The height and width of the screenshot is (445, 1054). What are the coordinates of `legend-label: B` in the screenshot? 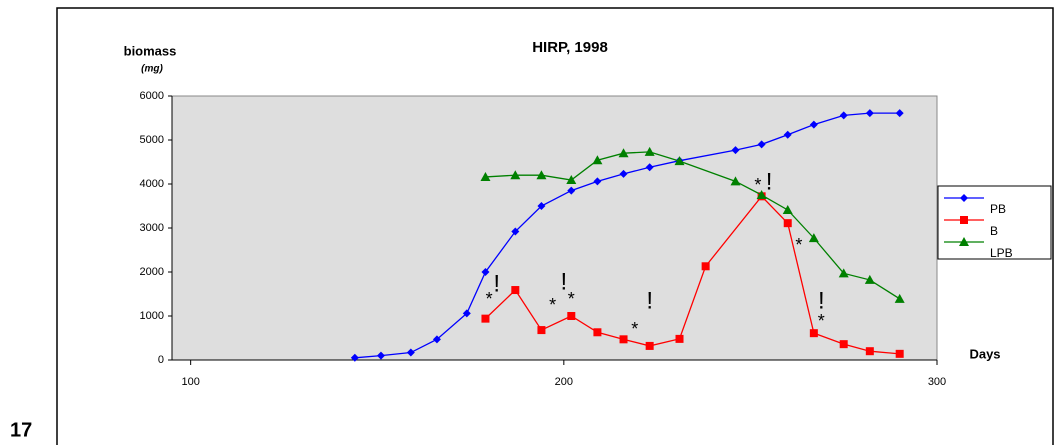 It's located at (994, 231).